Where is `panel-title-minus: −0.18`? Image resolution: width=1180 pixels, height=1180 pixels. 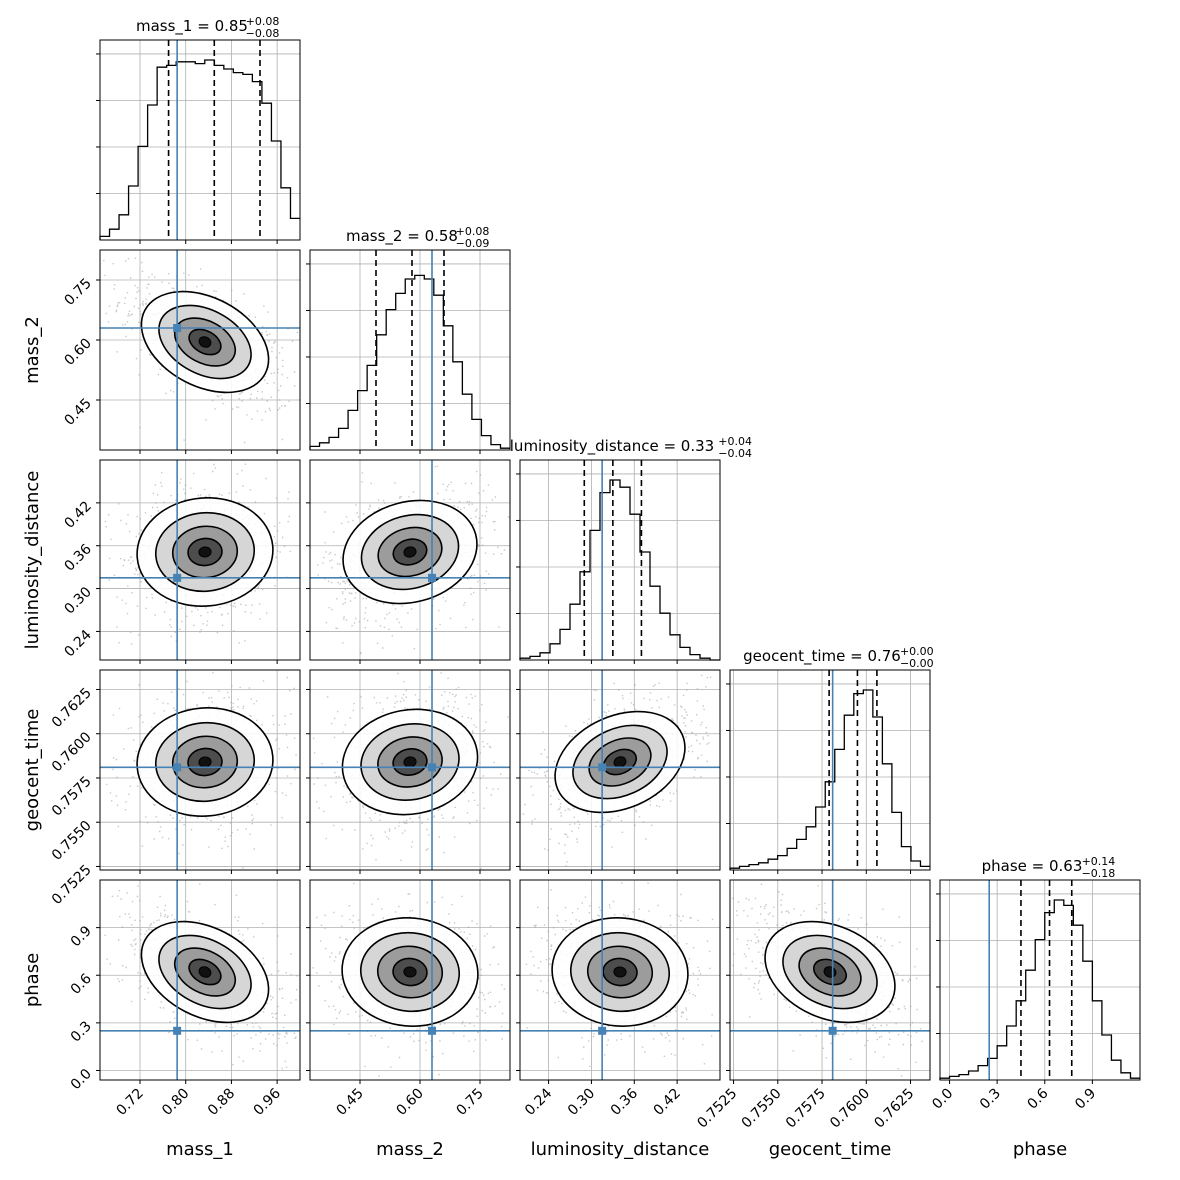
panel-title-minus: −0.18 is located at coordinates (1099, 873).